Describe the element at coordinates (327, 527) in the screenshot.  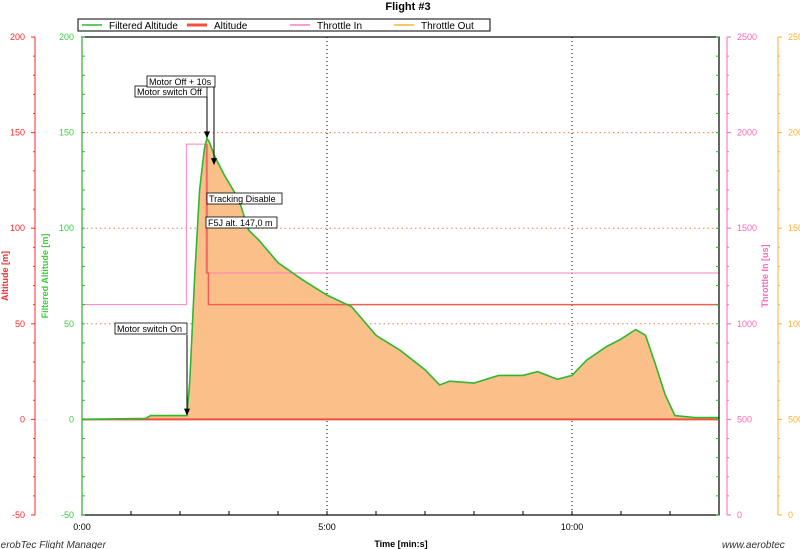
I see `x-tick-label: 5:00` at that location.